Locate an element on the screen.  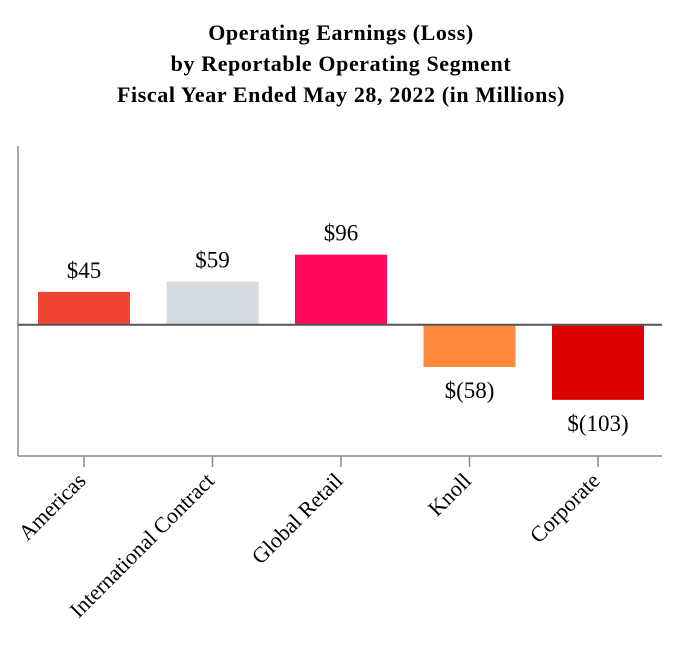
bar-americas is located at coordinates (84, 308).